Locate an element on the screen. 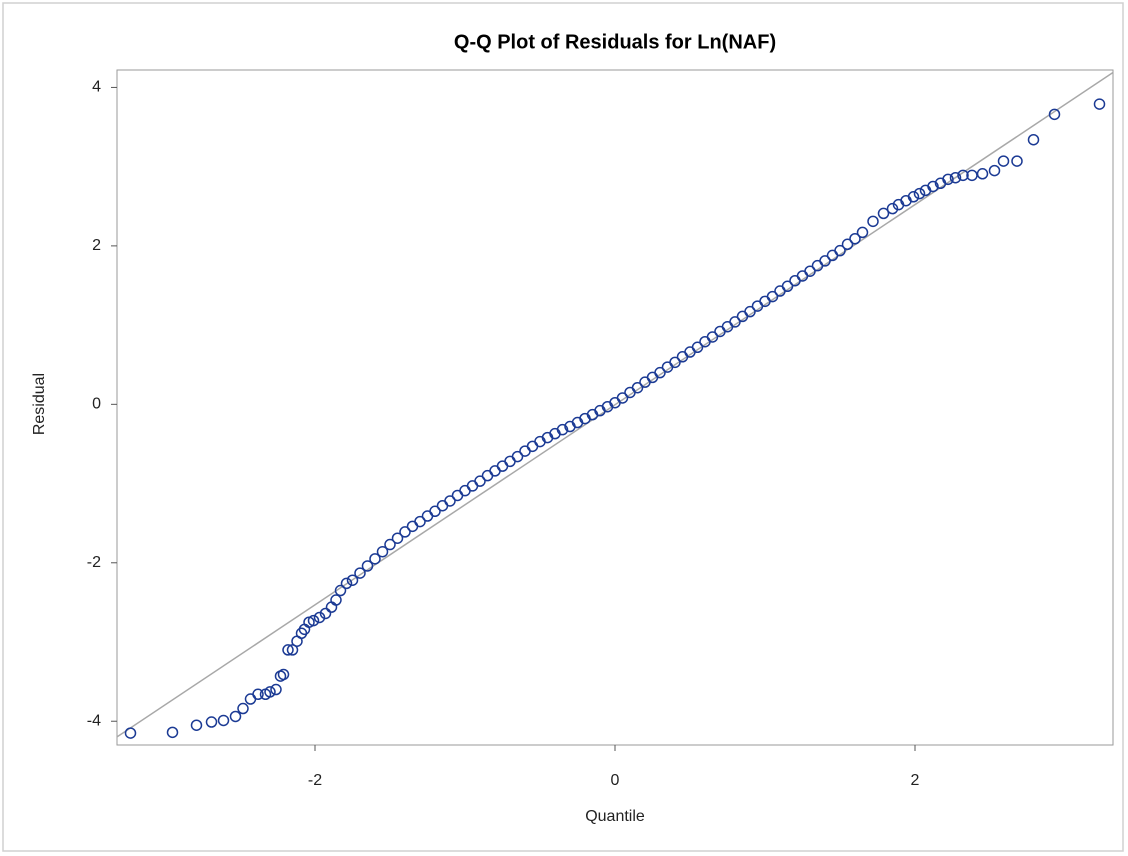 The height and width of the screenshot is (856, 1128). x-tick-label: 2 is located at coordinates (915, 780).